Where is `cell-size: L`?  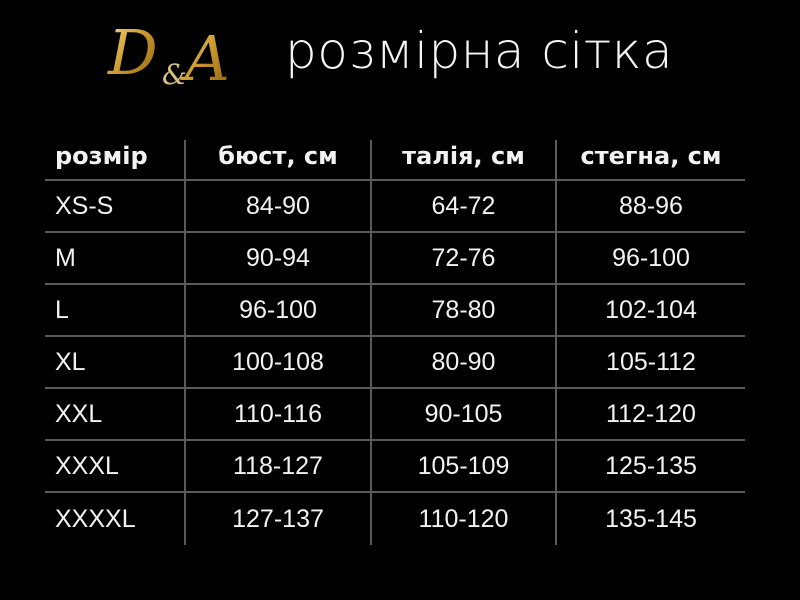
cell-size: L is located at coordinates (115, 310).